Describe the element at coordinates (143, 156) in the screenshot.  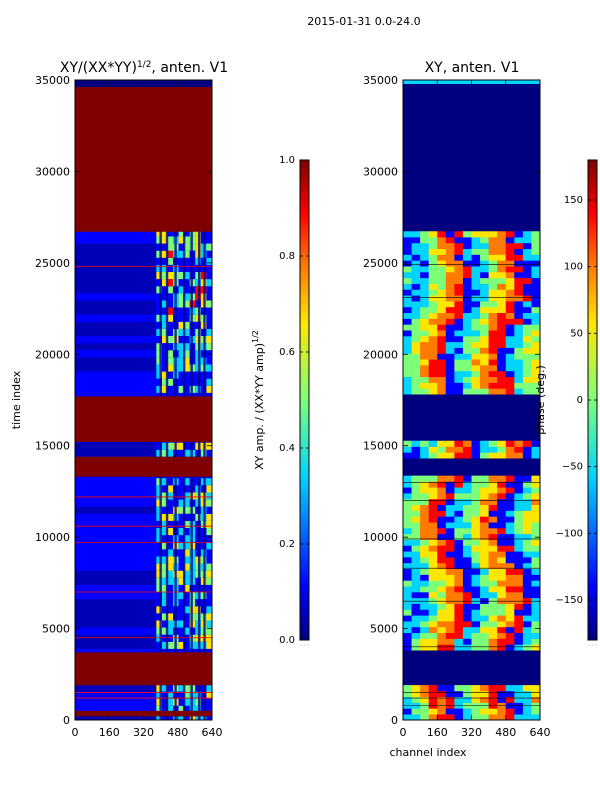
I see `amplitude-saturated-block` at that location.